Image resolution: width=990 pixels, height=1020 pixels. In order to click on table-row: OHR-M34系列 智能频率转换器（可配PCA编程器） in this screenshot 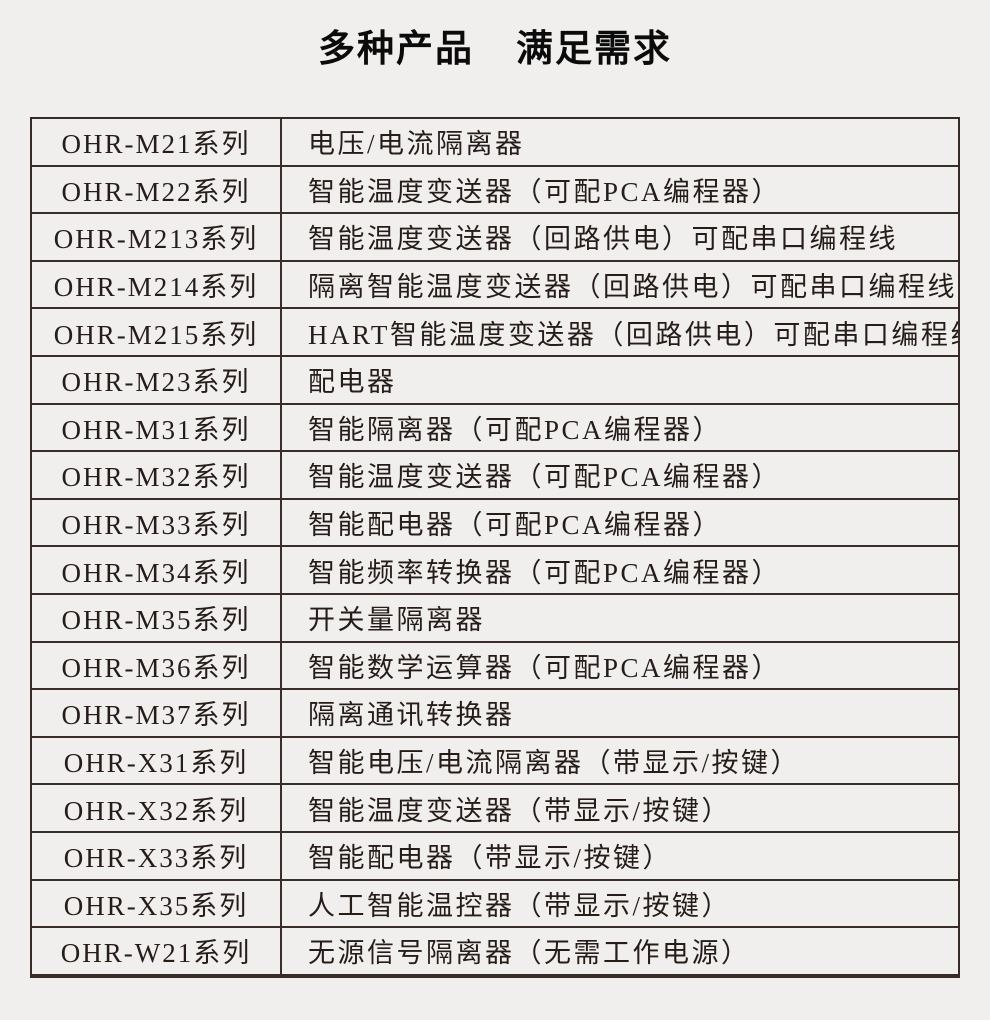, I will do `click(495, 569)`.